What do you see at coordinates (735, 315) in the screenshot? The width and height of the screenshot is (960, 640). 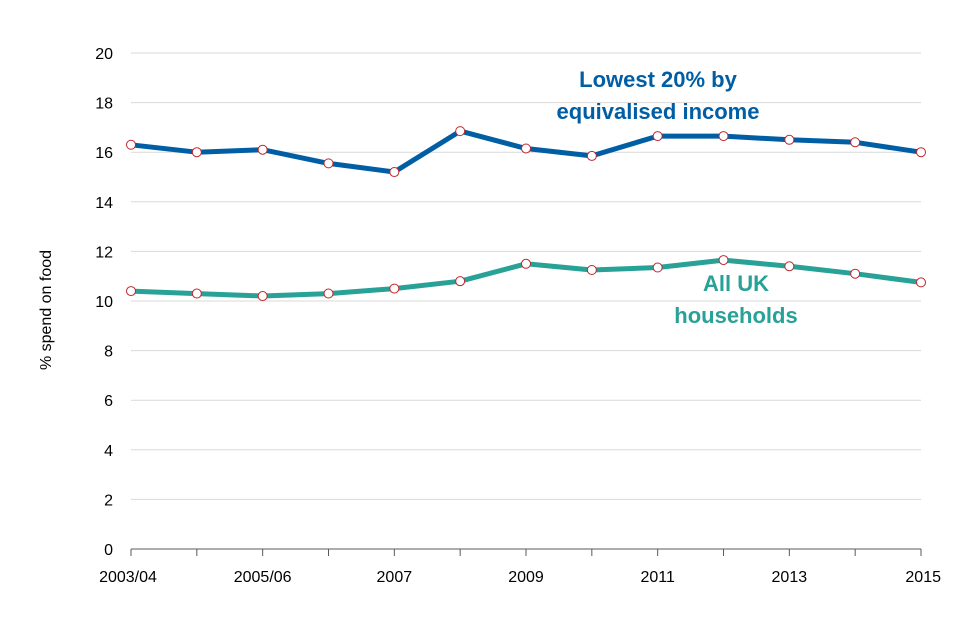 I see `series-label-line: households` at bounding box center [735, 315].